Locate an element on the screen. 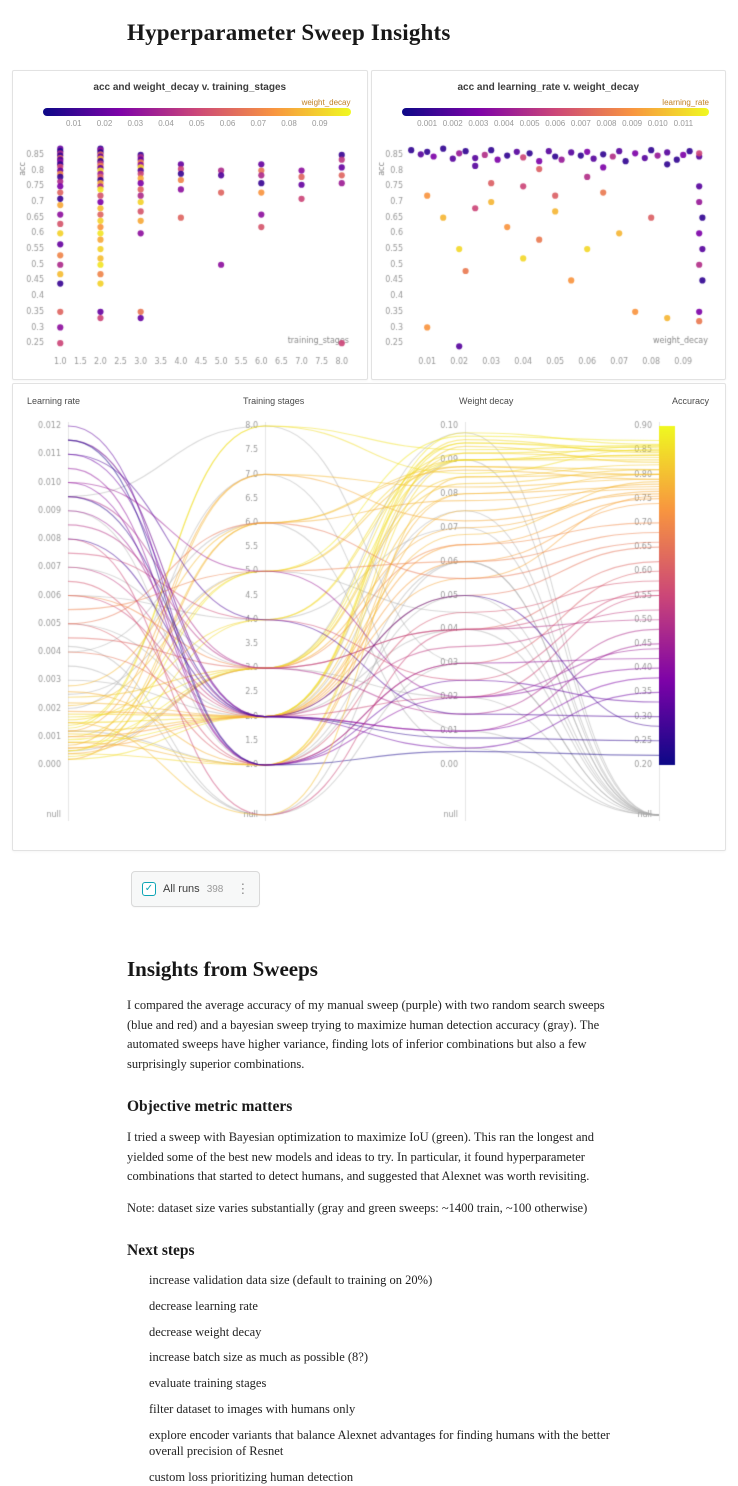 This screenshot has height=1486, width=738. gradient-tick: 0.02 is located at coordinates (104, 123).